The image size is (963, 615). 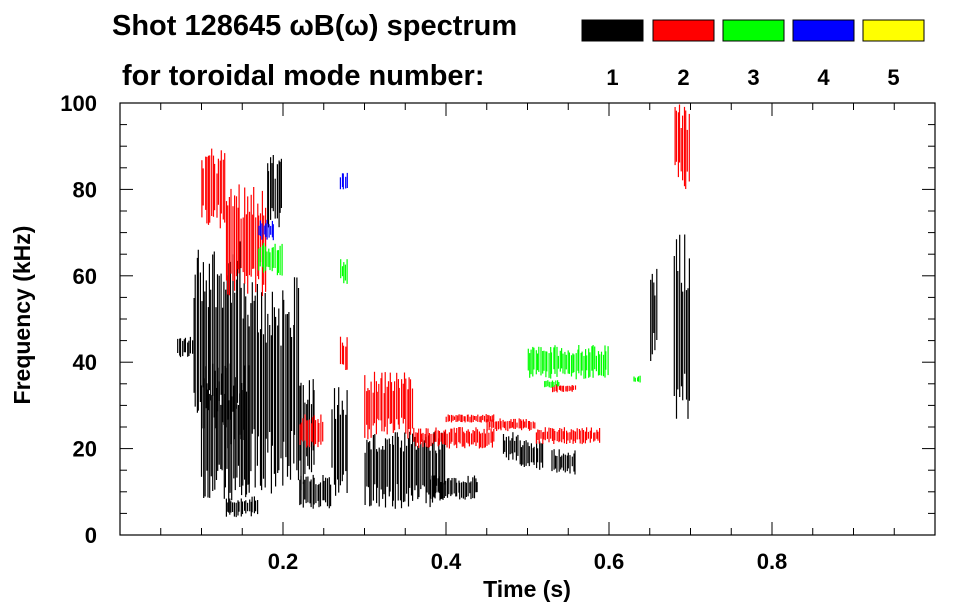 What do you see at coordinates (609, 561) in the screenshot?
I see `x-tick-label: 0.6` at bounding box center [609, 561].